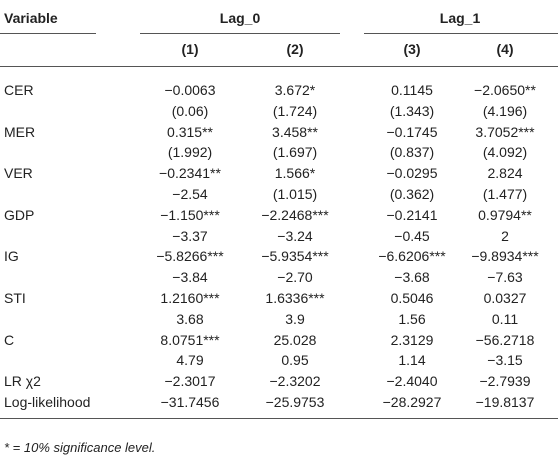  Describe the element at coordinates (460, 18) in the screenshot. I see `header-group: Lag_1` at that location.